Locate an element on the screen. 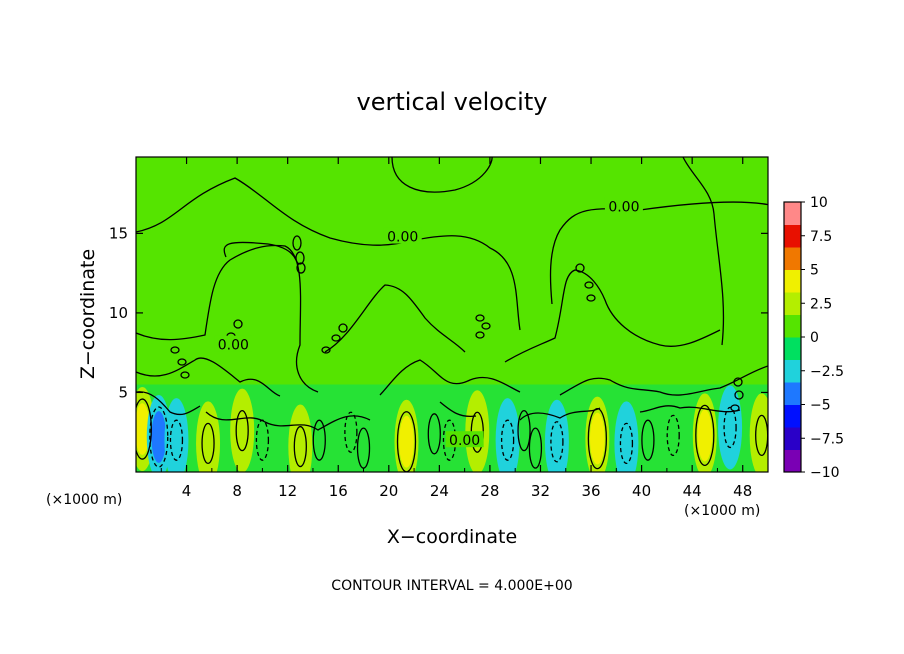 The width and height of the screenshot is (904, 654). x-axis-label: X−coordinate is located at coordinates (452, 537).